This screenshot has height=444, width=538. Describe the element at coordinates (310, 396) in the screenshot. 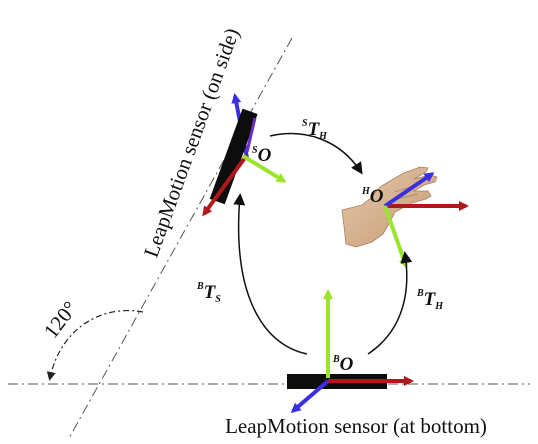

I see `bottom-sensor-blue-axis` at that location.